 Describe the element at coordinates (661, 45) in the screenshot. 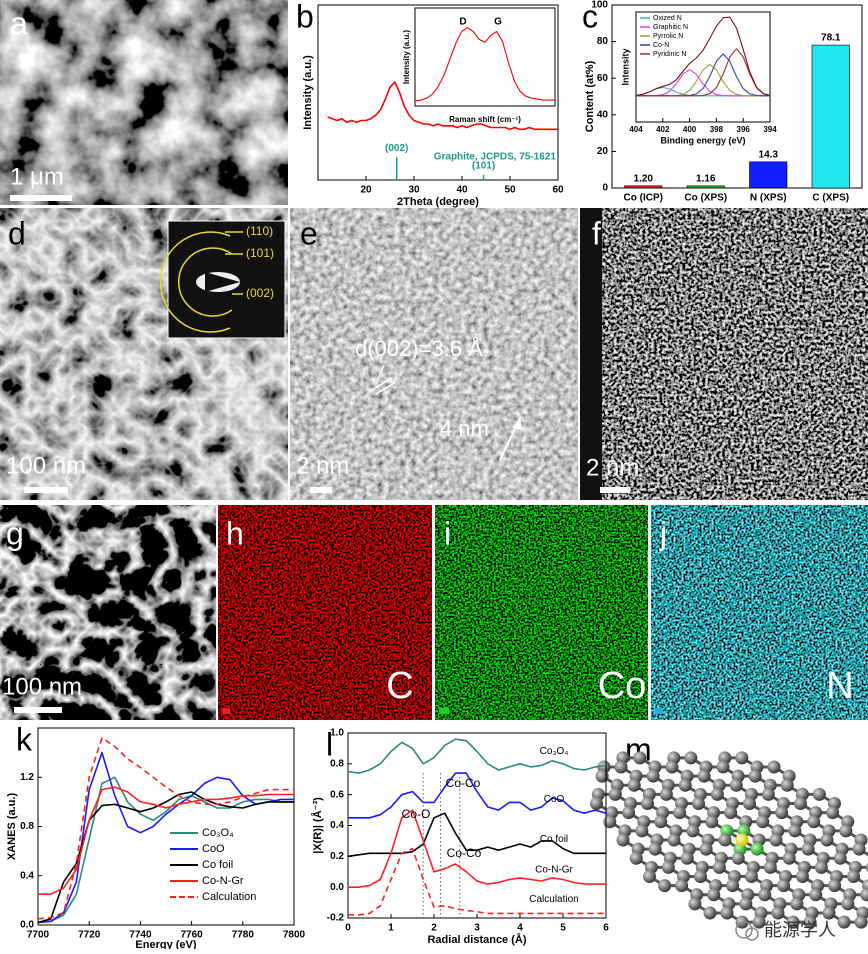

I see `legend-label: Co-N` at that location.